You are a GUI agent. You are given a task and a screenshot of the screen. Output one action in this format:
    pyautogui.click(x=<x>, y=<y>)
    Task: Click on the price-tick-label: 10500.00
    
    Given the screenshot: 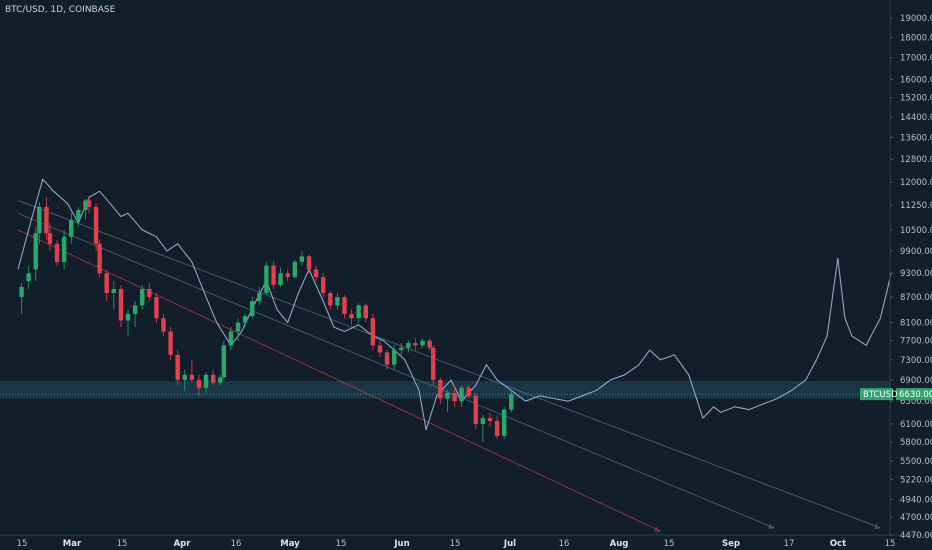 What is the action you would take?
    pyautogui.click(x=916, y=231)
    